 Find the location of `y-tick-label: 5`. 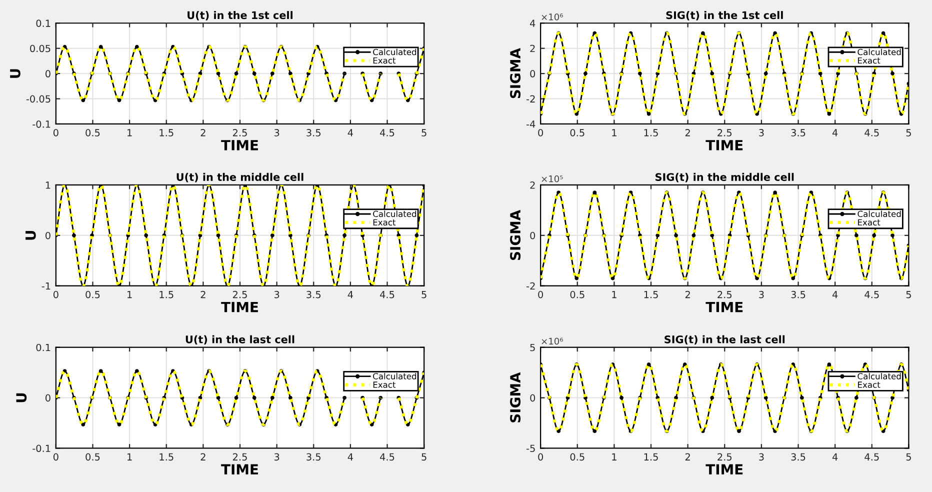

y-tick-label: 5 is located at coordinates (532, 348).